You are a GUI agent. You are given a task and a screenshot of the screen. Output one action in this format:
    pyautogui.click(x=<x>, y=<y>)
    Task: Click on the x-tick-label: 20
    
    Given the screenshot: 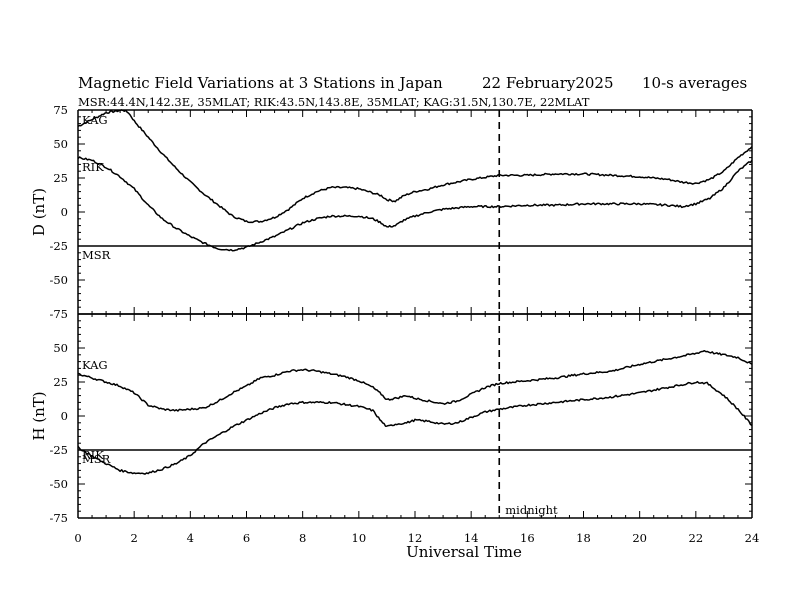 What is the action you would take?
    pyautogui.click(x=639, y=538)
    